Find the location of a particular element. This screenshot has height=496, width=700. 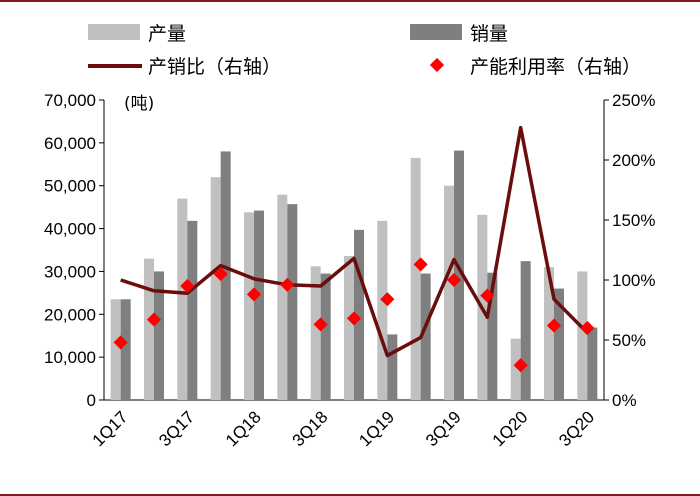

legend-label-ratio: 产销比（右轴） is located at coordinates (214, 67).